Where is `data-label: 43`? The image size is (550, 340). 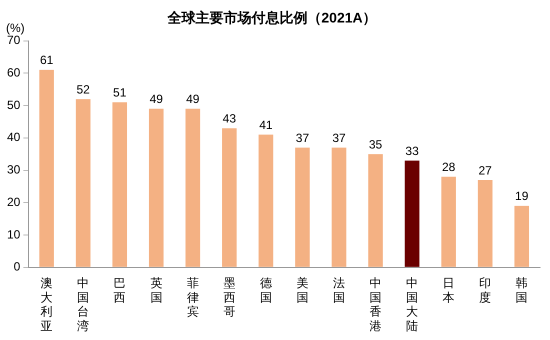 data-label: 43 is located at coordinates (229, 119).